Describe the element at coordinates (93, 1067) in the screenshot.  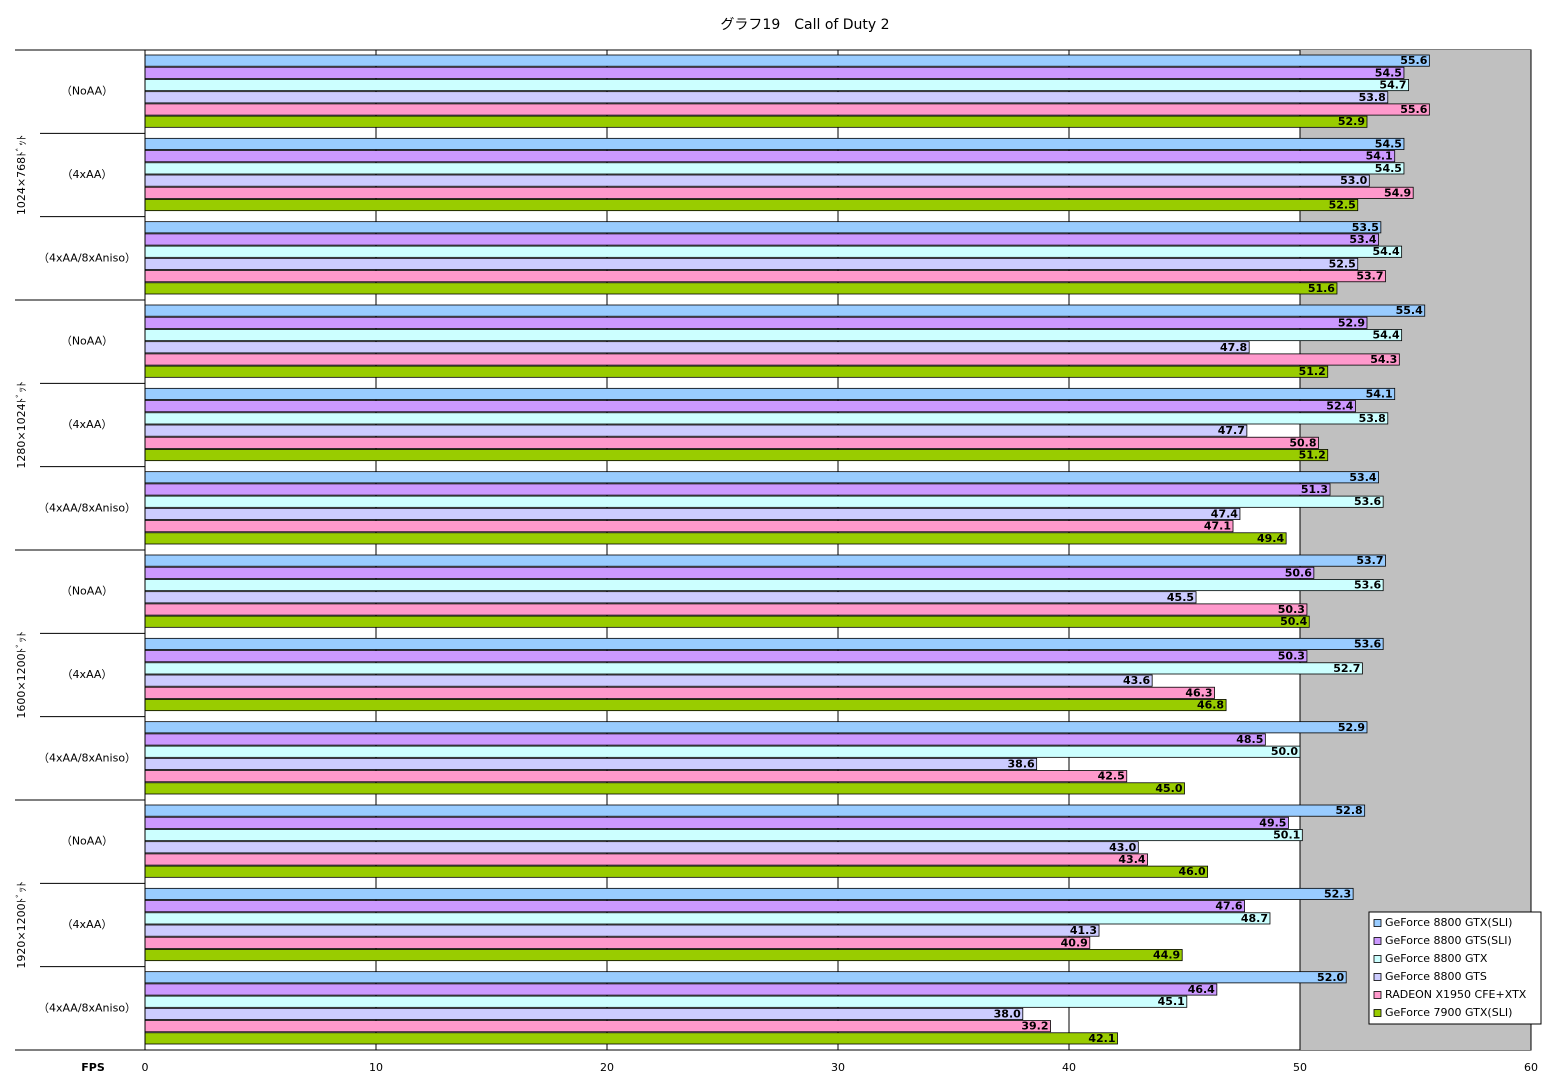
I see `x-axis-label: FPS` at that location.